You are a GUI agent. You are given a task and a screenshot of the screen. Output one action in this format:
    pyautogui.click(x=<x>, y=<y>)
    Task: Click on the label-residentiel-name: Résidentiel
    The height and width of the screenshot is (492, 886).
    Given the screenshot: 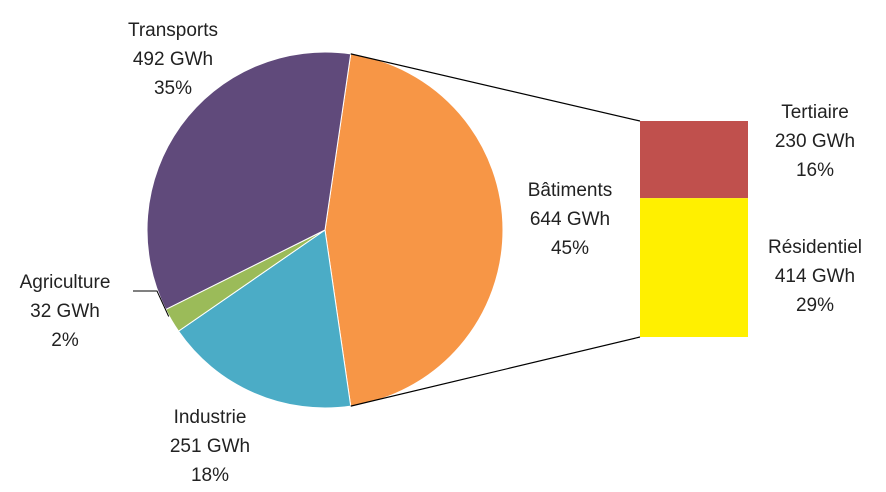 What is the action you would take?
    pyautogui.click(x=815, y=247)
    